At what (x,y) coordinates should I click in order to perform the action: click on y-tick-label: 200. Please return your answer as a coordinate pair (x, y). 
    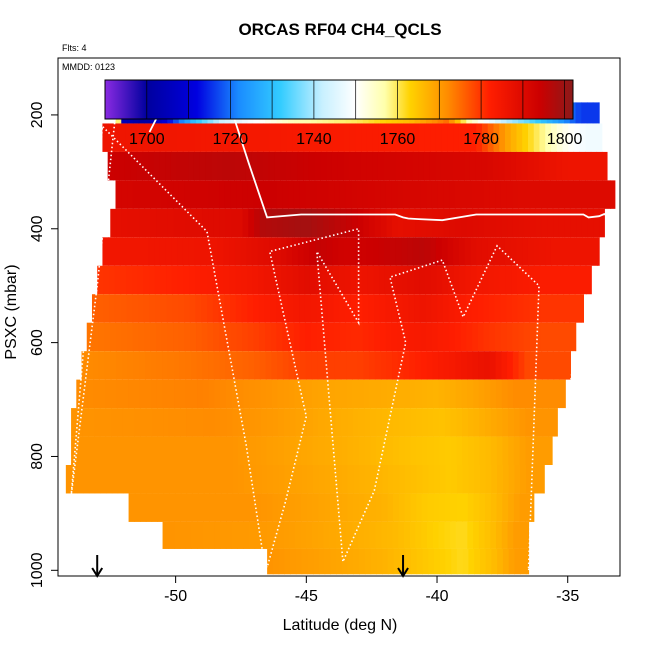
    Looking at the image, I should click on (37, 114).